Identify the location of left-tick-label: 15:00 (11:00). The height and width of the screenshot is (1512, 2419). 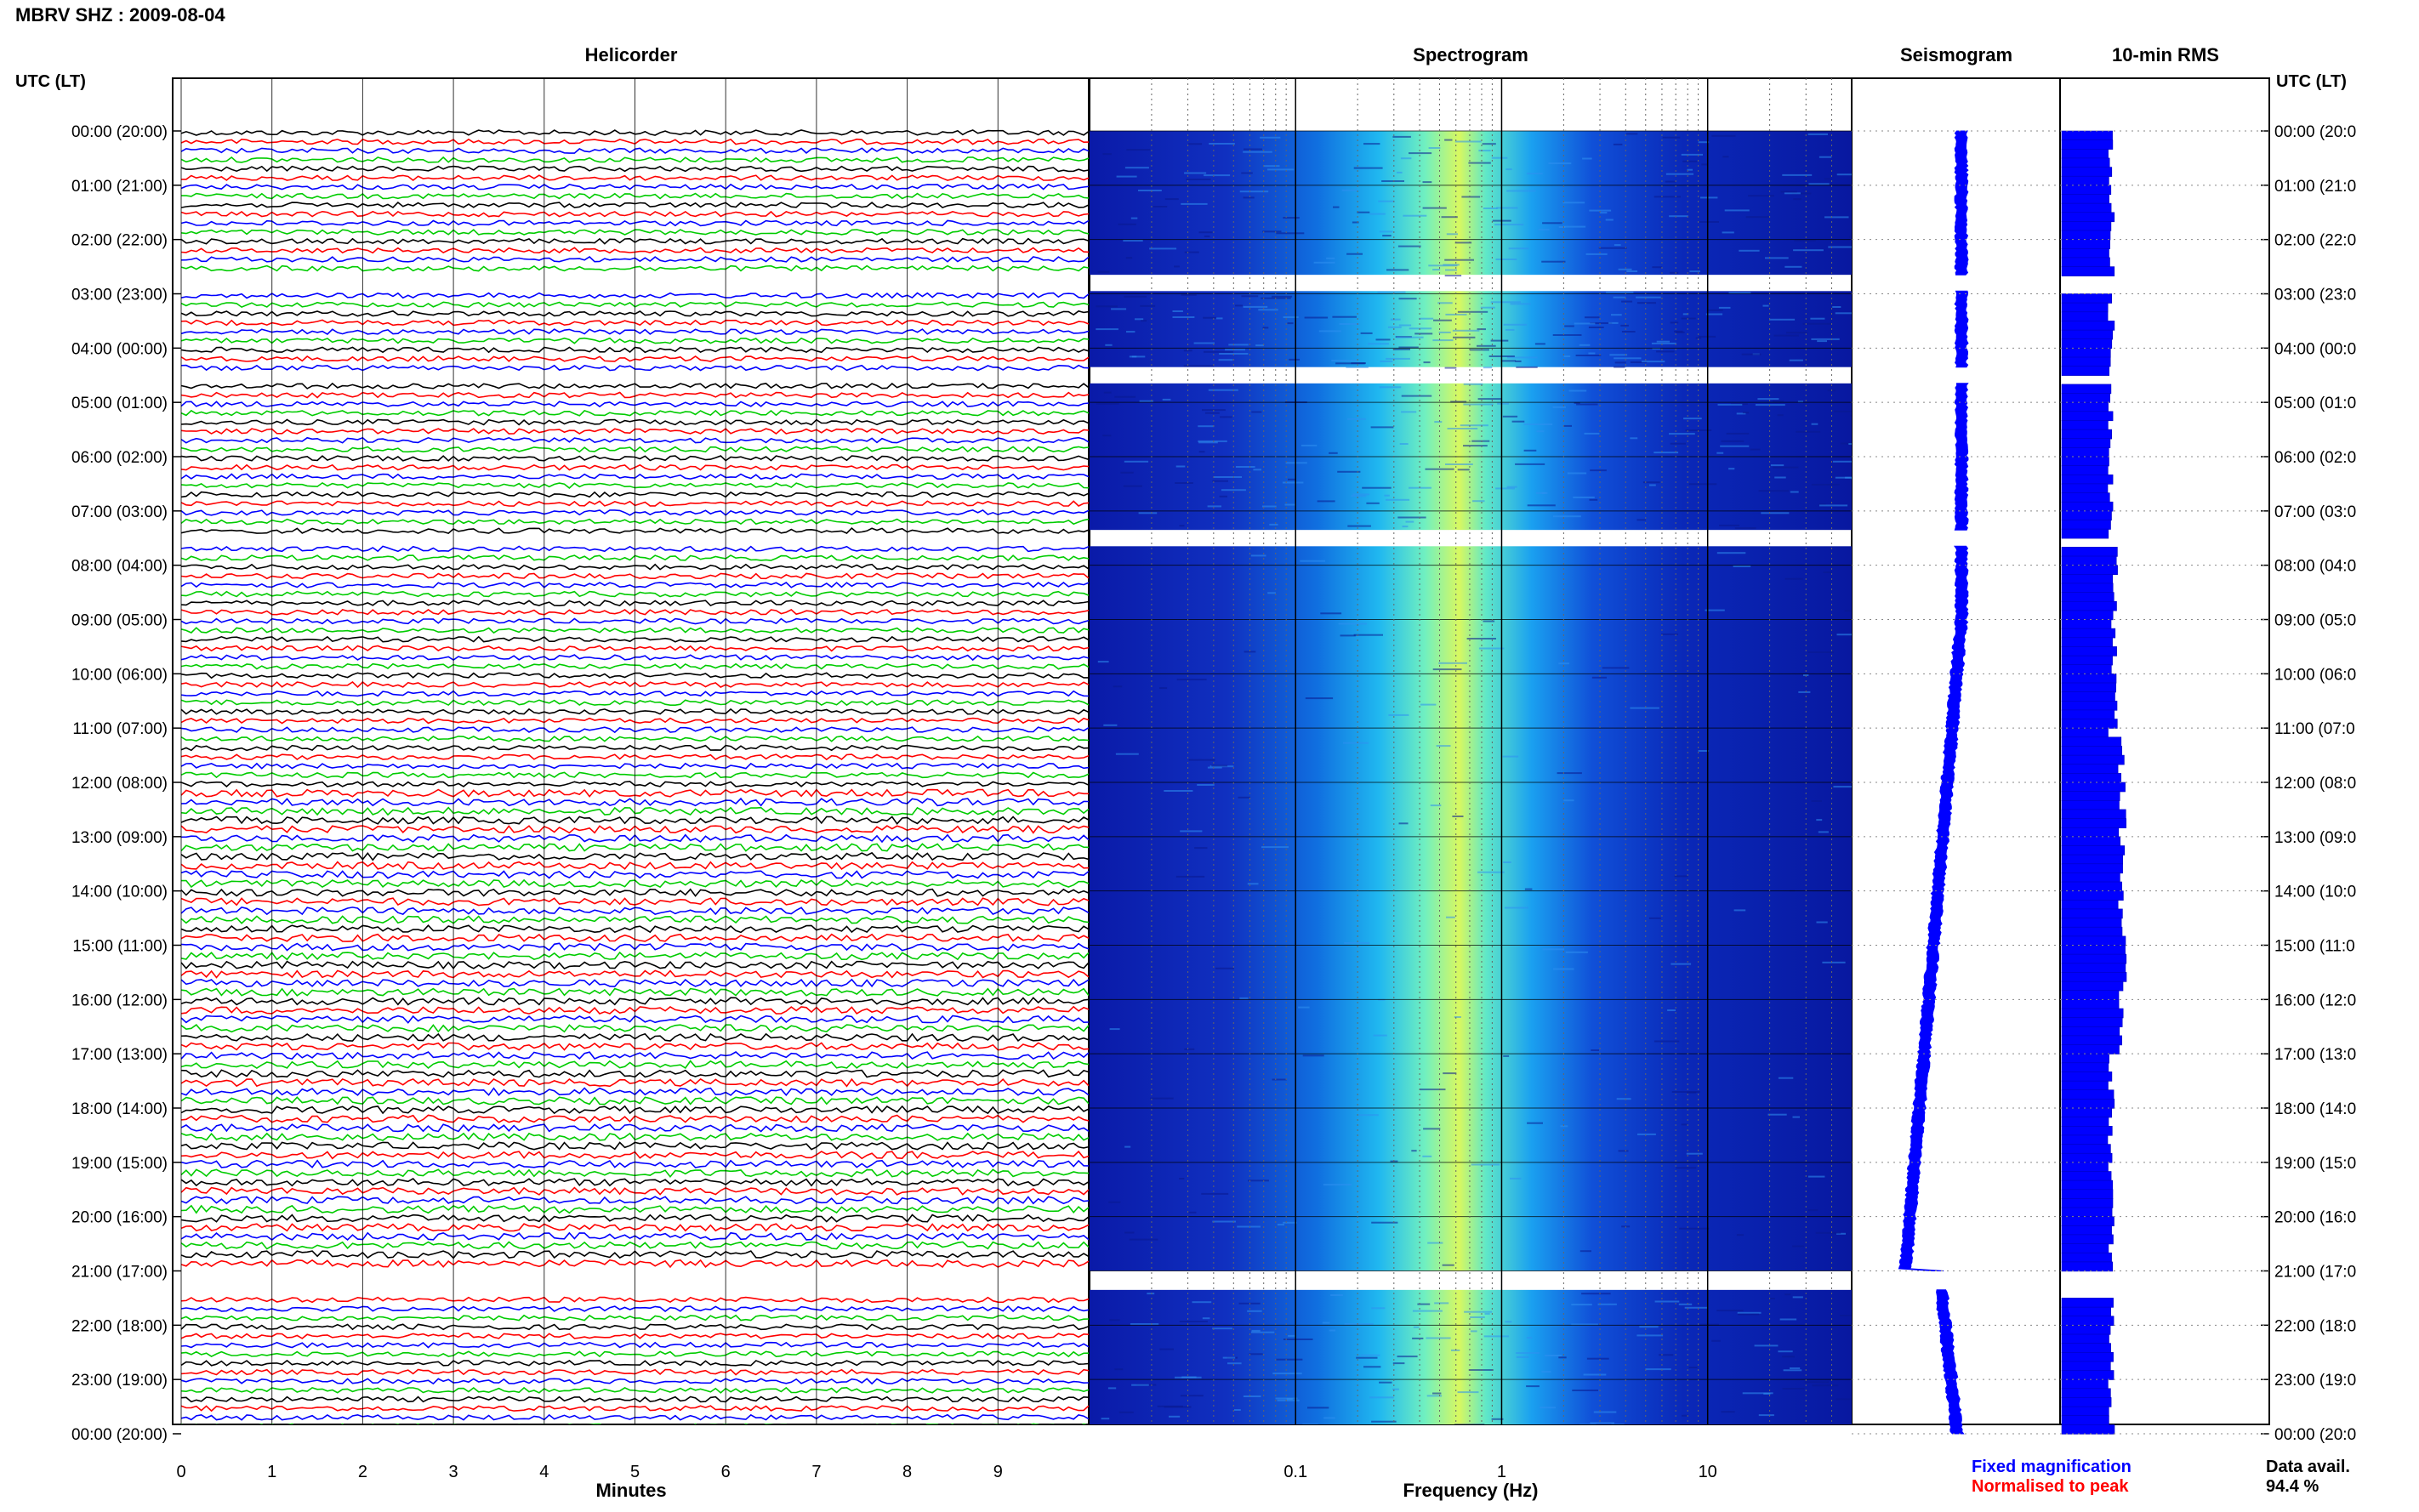
(120, 947).